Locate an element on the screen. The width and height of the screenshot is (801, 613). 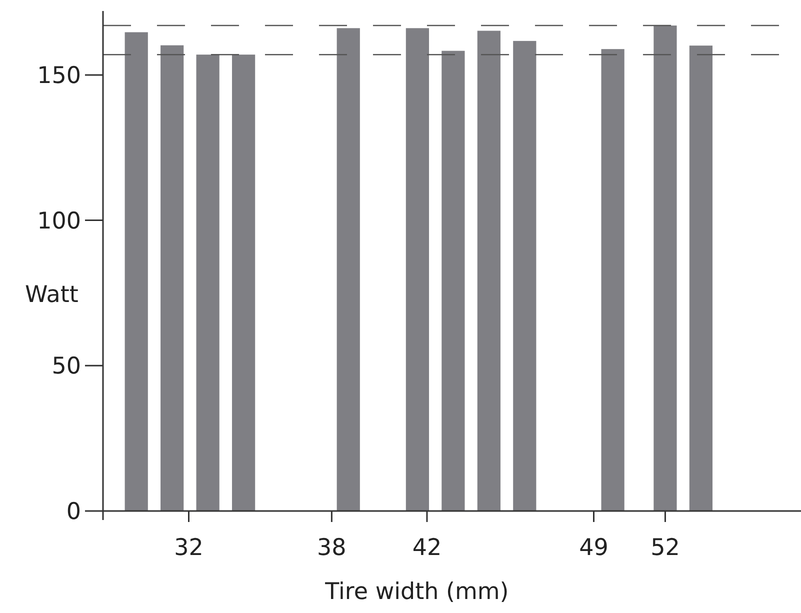
y-tick-label: 100 is located at coordinates (59, 221).